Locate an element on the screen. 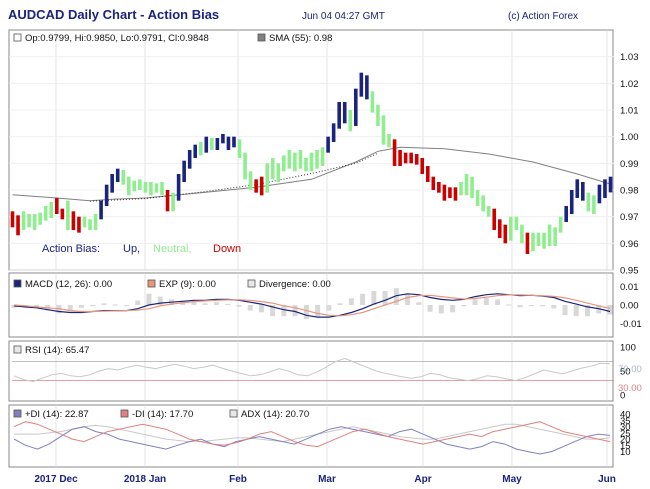  price-y-tick: 0.98 is located at coordinates (629, 191).